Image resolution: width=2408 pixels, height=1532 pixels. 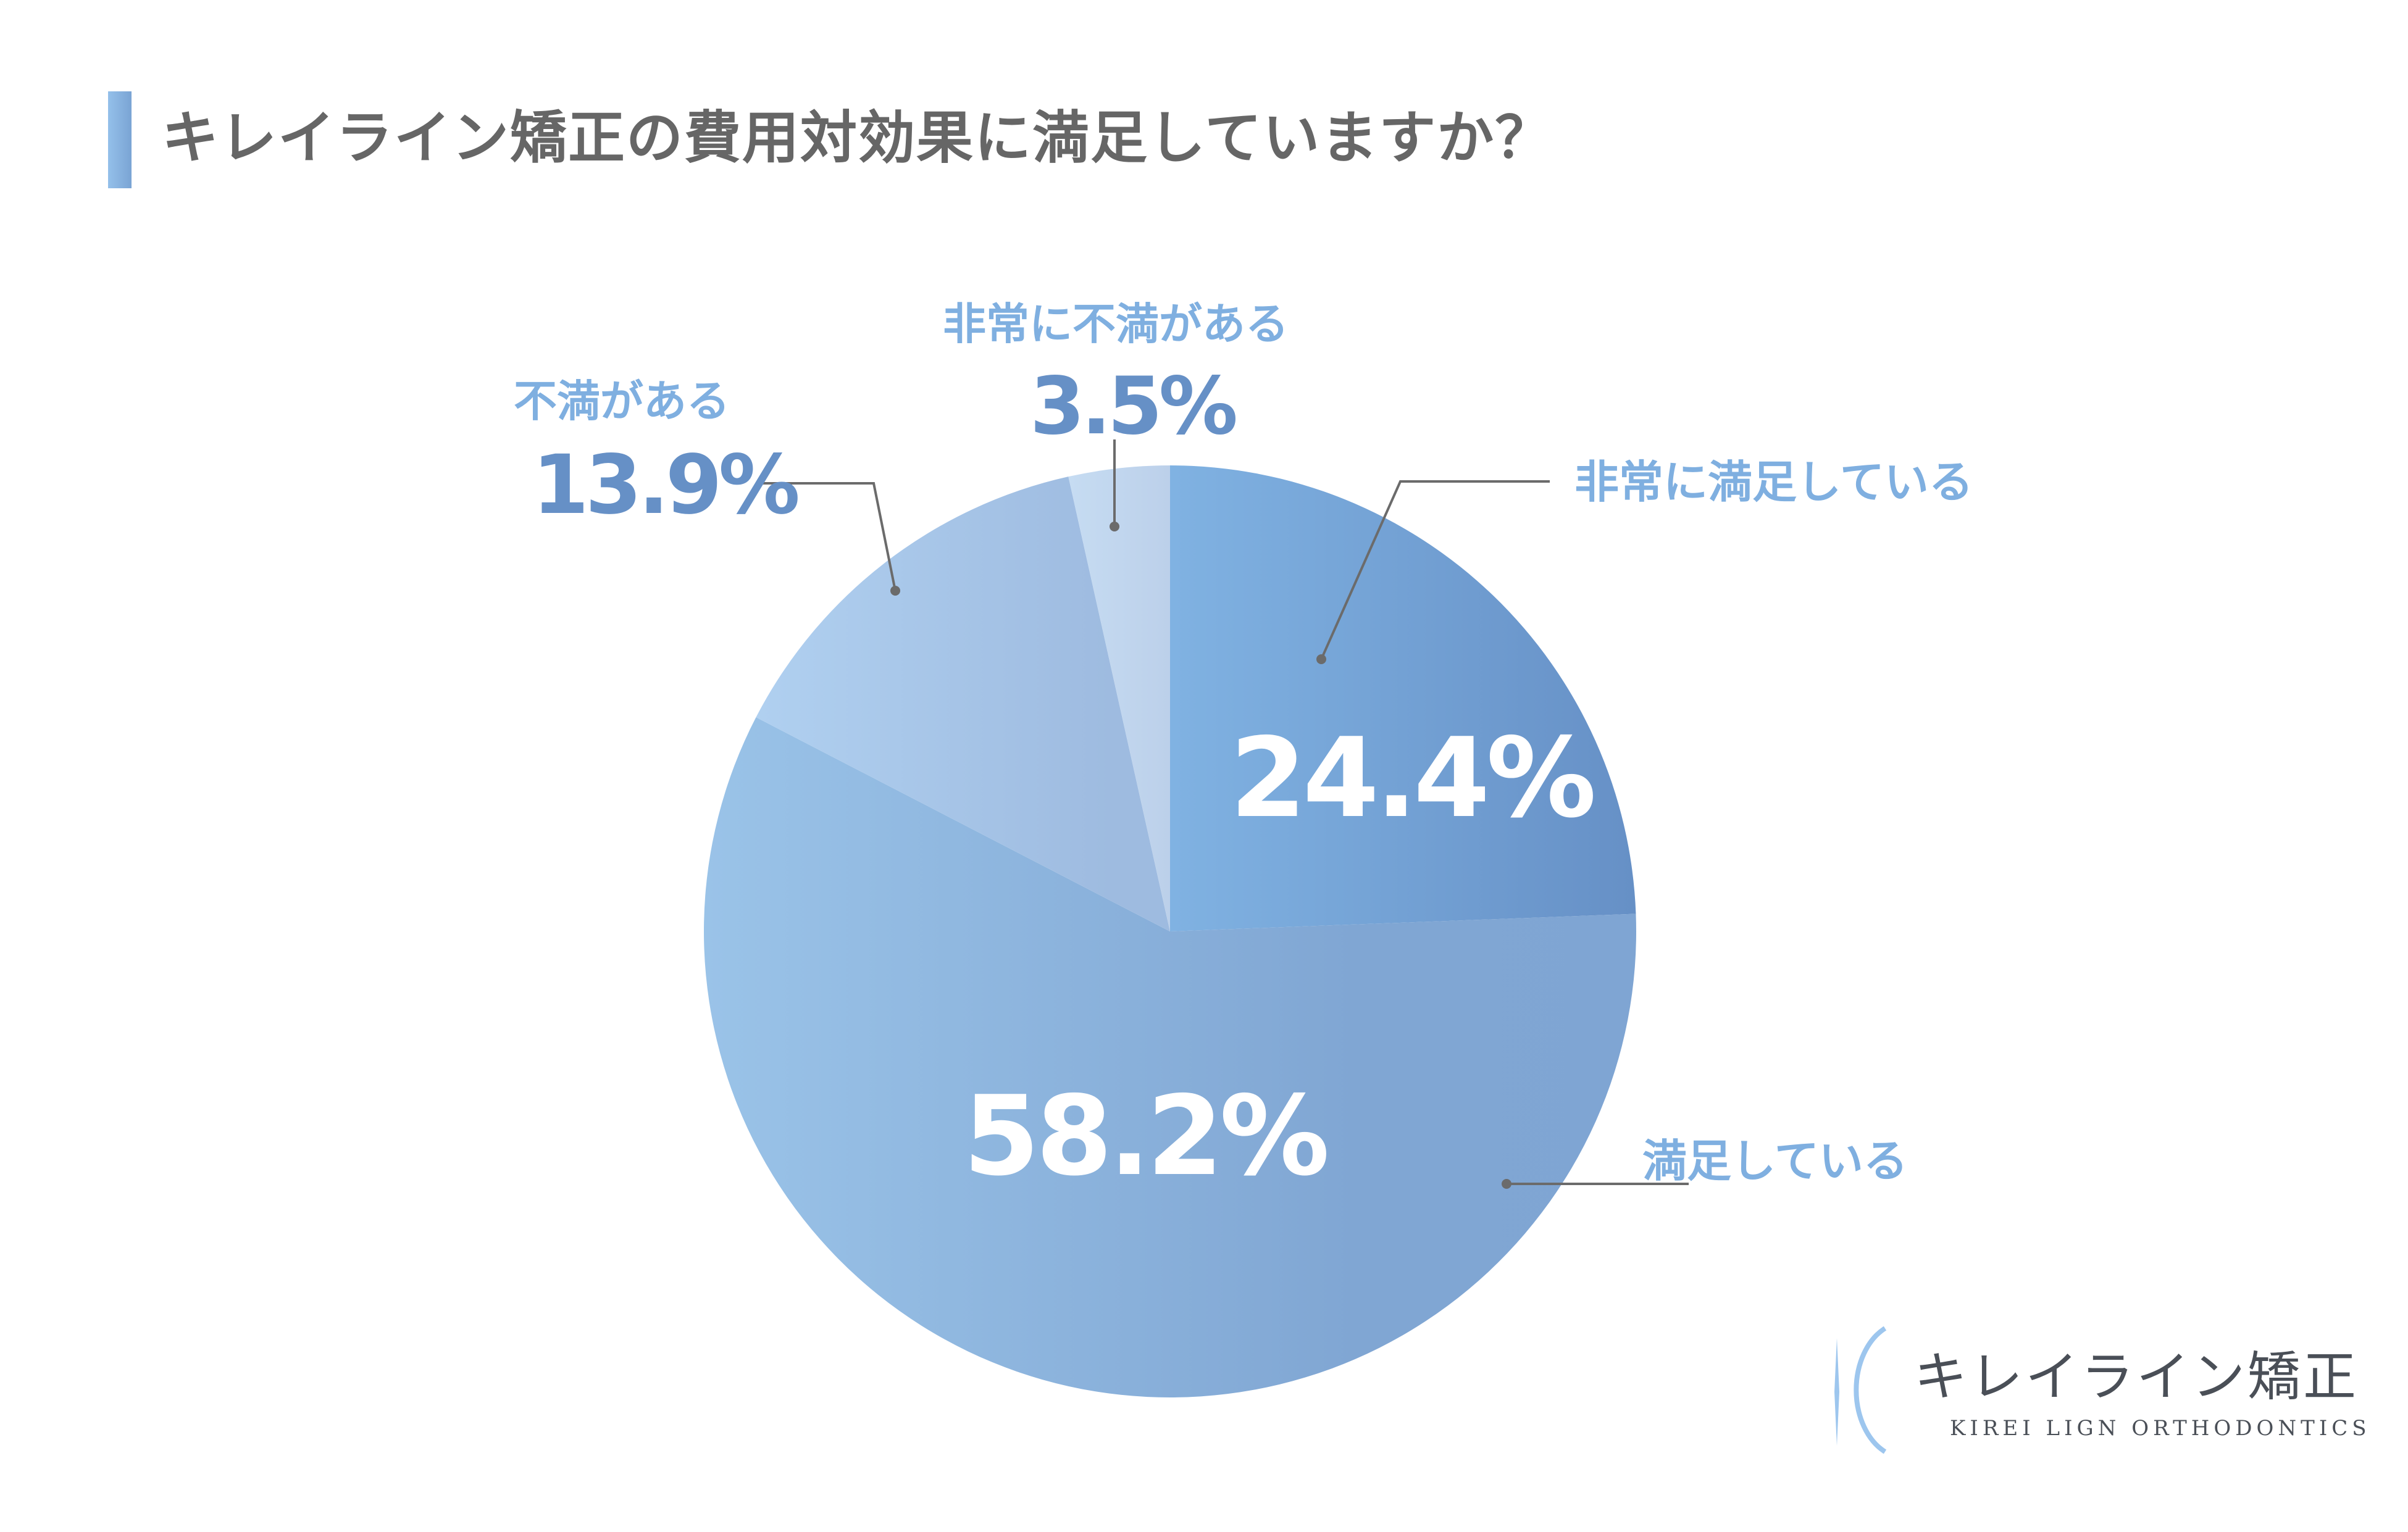 I want to click on chart-title: キレイライン矯正の費用対効果に満足していますか？, so click(x=857, y=138).